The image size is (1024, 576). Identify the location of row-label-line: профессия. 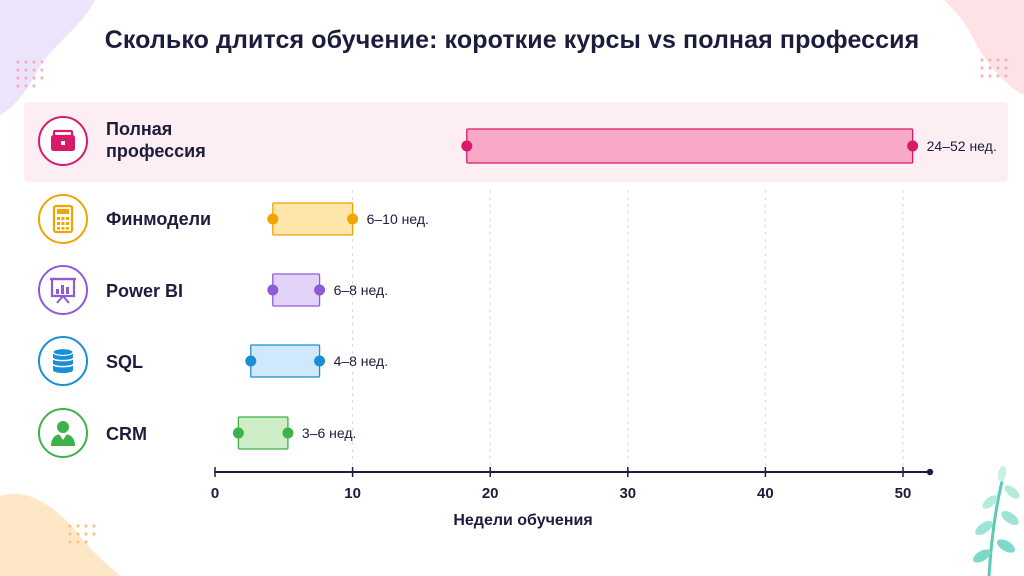
(156, 151).